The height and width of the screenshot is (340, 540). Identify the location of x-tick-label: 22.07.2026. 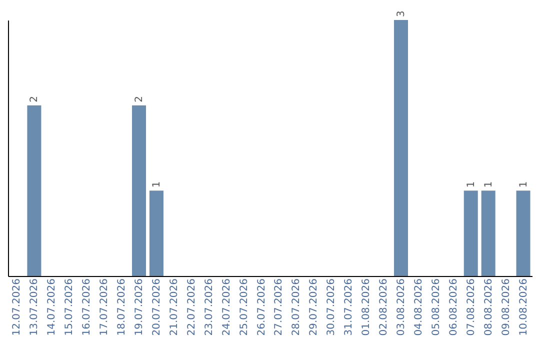
(192, 307).